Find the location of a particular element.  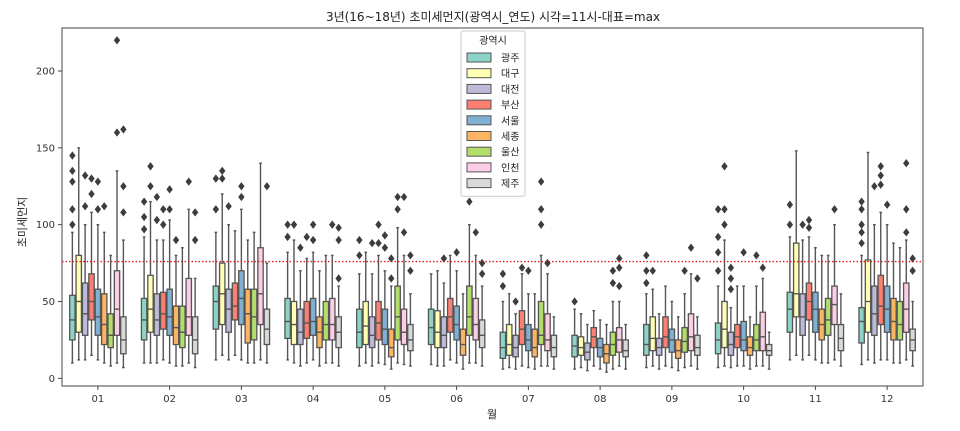

box-서울-05 is located at coordinates (385, 298).